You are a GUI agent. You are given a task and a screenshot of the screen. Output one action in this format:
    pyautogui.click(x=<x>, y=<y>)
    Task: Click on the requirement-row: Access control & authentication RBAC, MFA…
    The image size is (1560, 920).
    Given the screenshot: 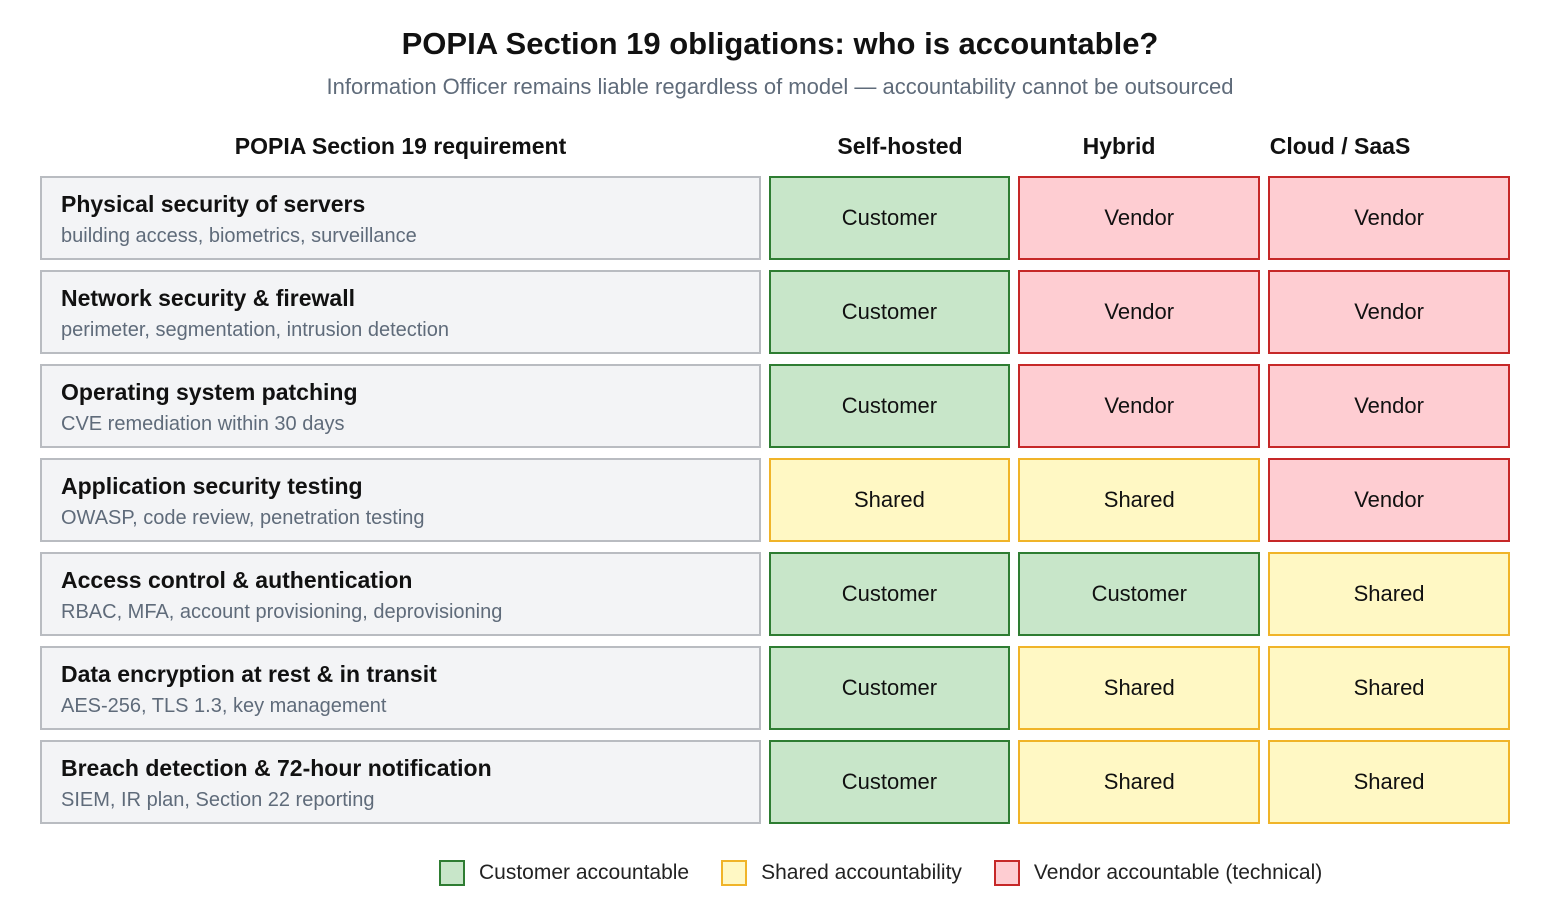 What is the action you would take?
    pyautogui.click(x=775, y=594)
    